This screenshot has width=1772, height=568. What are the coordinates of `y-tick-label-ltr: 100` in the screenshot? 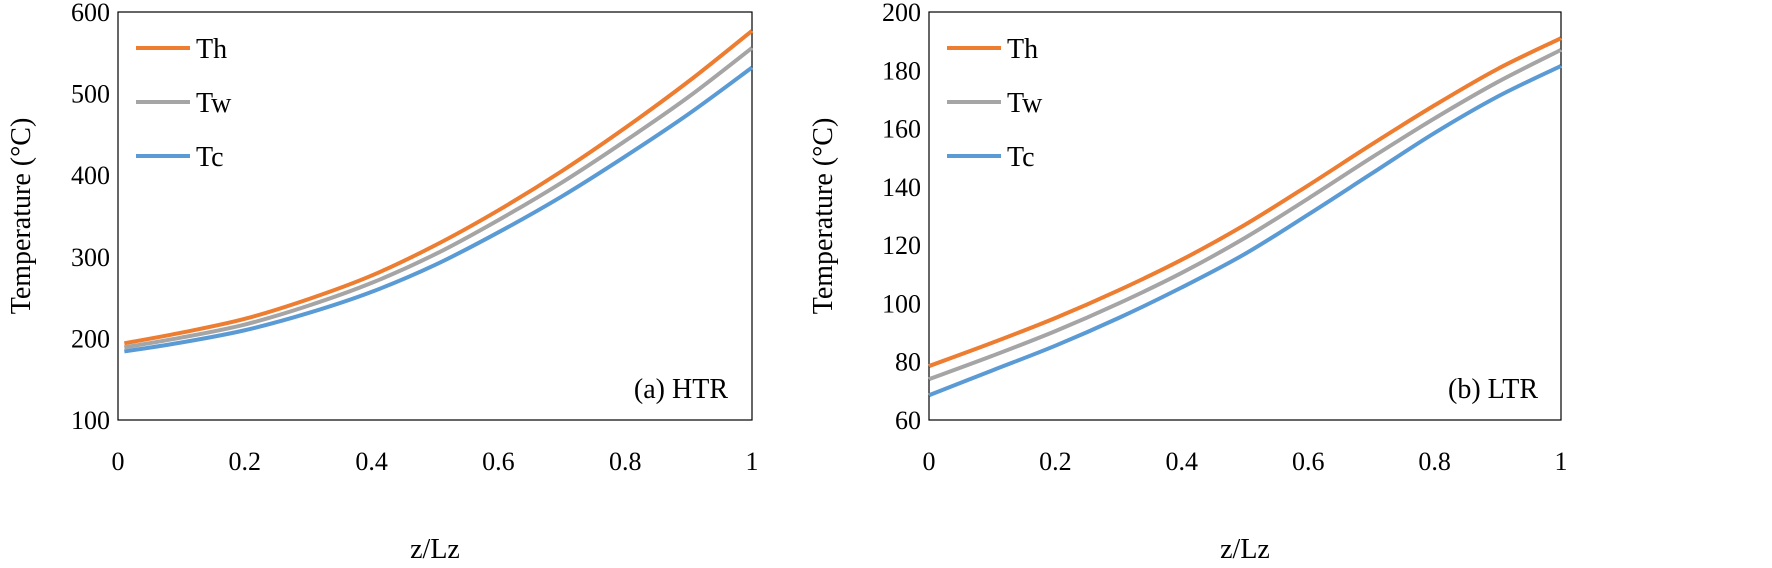 It's located at (901, 303).